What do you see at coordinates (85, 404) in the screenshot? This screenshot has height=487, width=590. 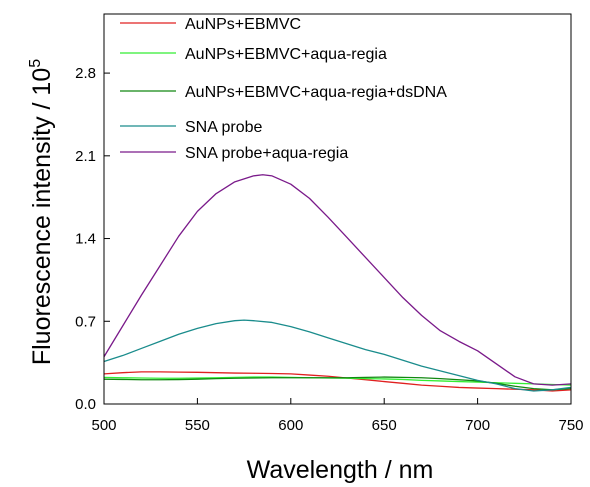 I see `y-tick-label: 0.0` at bounding box center [85, 404].